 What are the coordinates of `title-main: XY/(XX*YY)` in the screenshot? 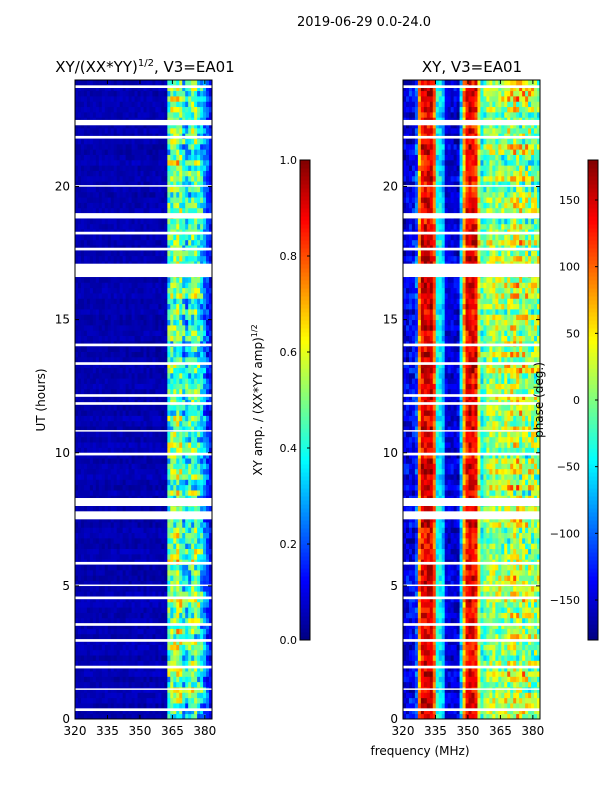 It's located at (96, 67).